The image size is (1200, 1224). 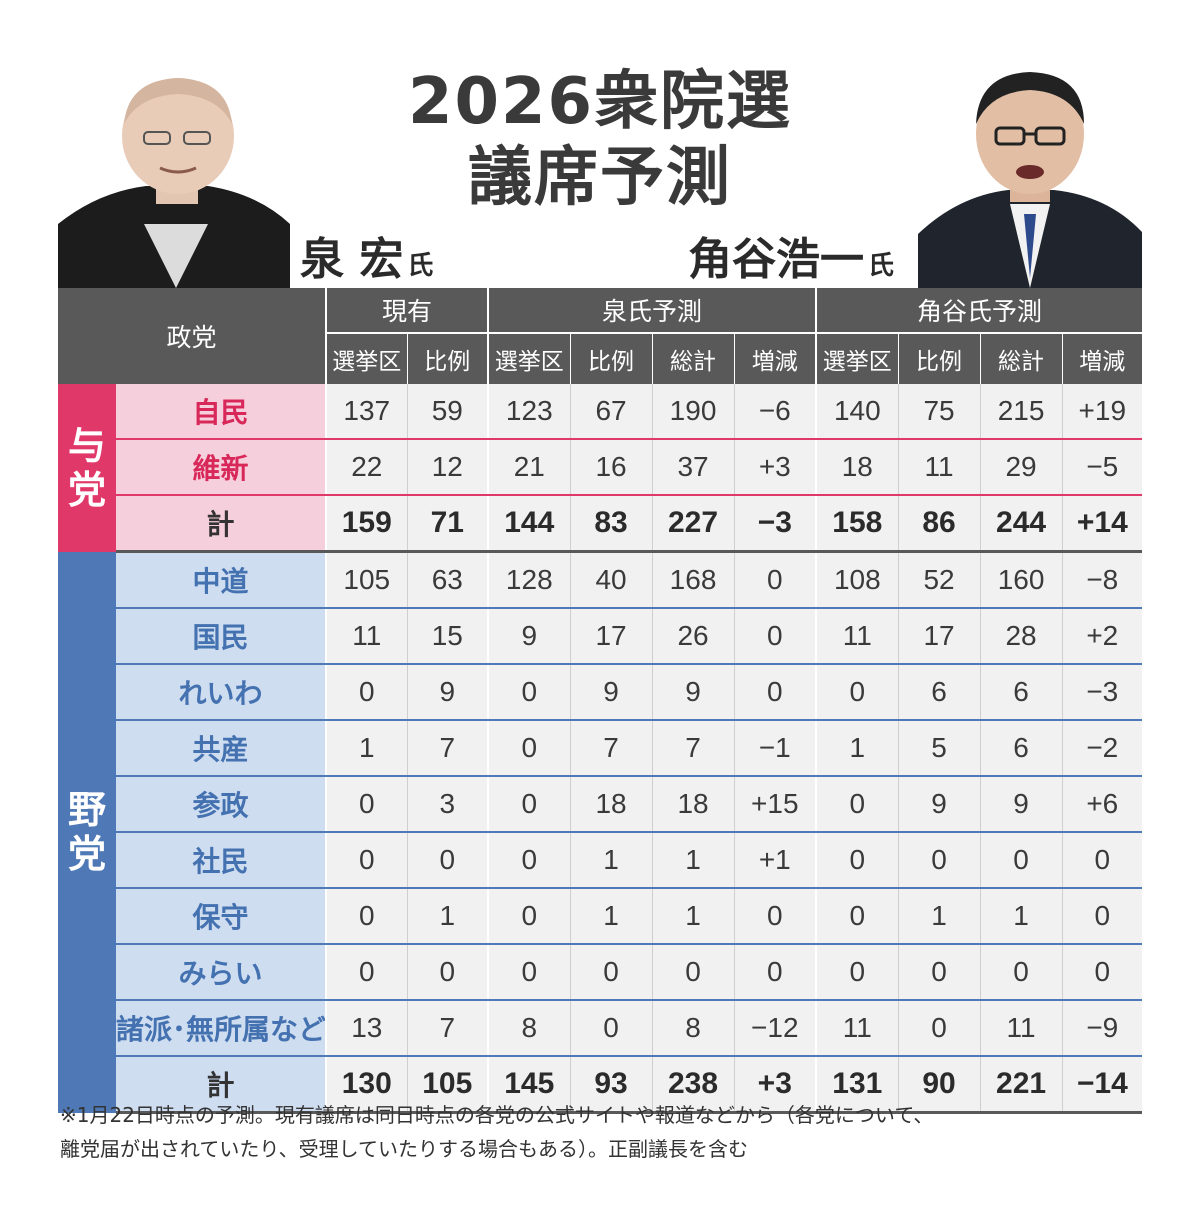 I want to click on table-cell: 160, so click(x=1021, y=580).